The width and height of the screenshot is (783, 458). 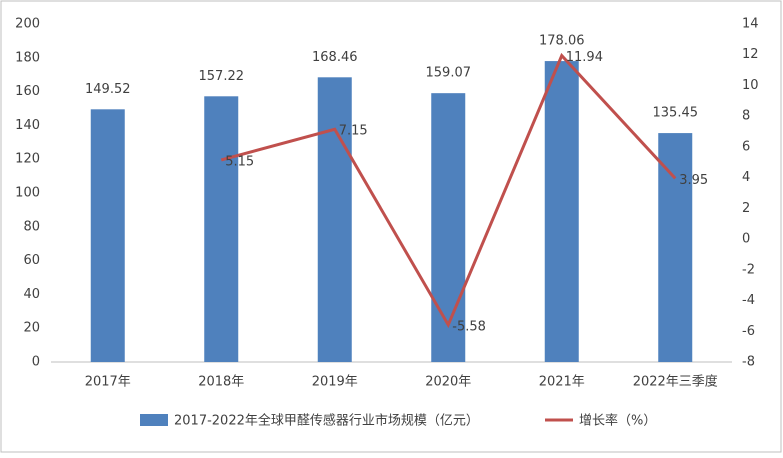 What do you see at coordinates (748, 362) in the screenshot?
I see `y2-tick-label: -8` at bounding box center [748, 362].